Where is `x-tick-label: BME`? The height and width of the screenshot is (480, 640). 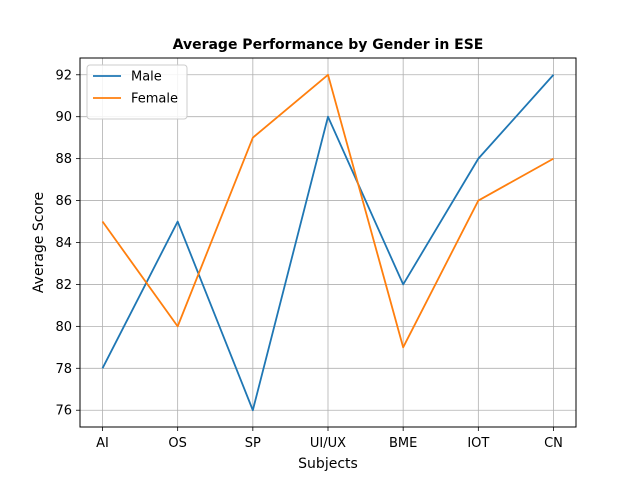 x-tick-label: BME is located at coordinates (403, 443).